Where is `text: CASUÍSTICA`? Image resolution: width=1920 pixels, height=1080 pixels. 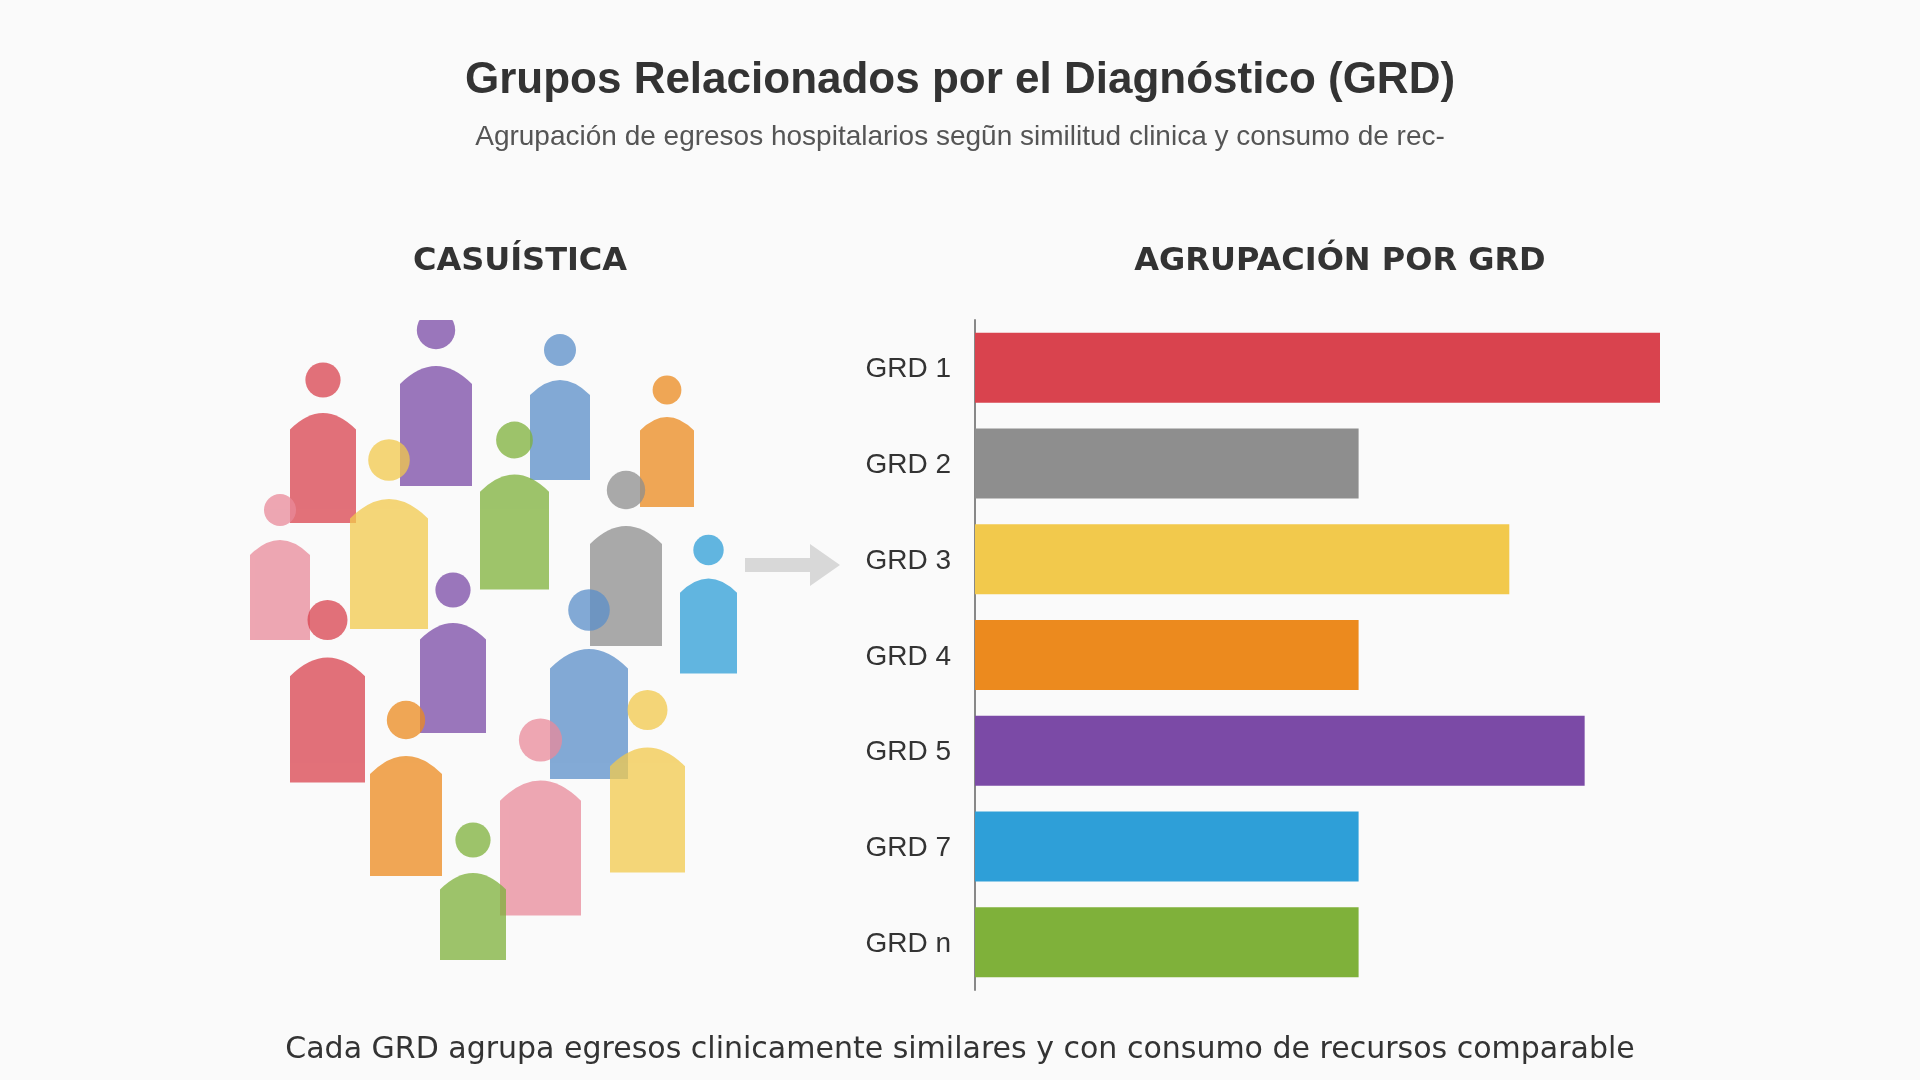
text: CASUÍSTICA is located at coordinates (520, 259).